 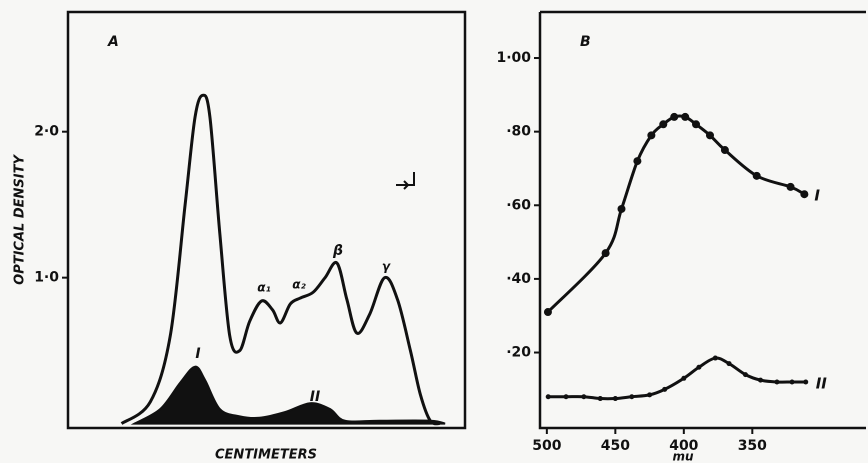 What do you see at coordinates (822, 383) in the screenshot?
I see `series-label: II` at bounding box center [822, 383].